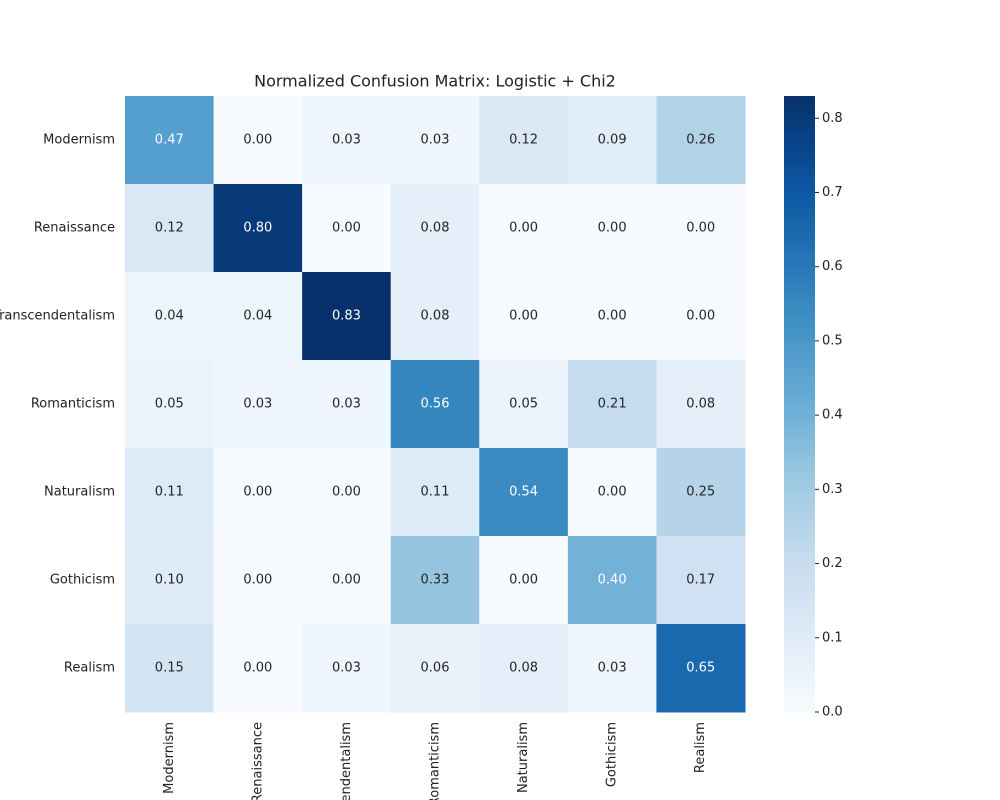  Describe the element at coordinates (79, 140) in the screenshot. I see `y-tick-label: Modernism` at that location.